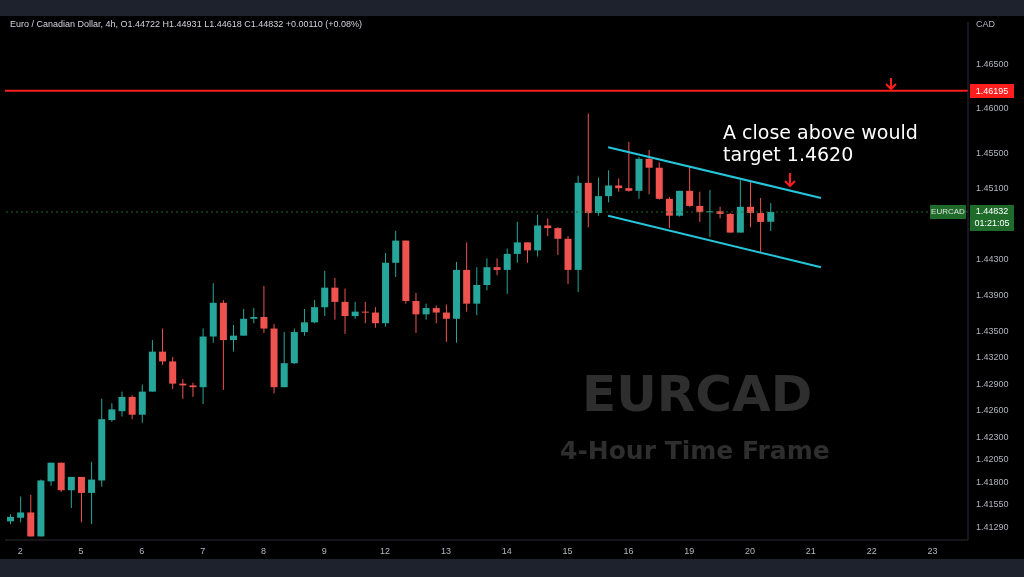 This screenshot has height=577, width=1024. I want to click on x-tick-label: 23, so click(932, 551).